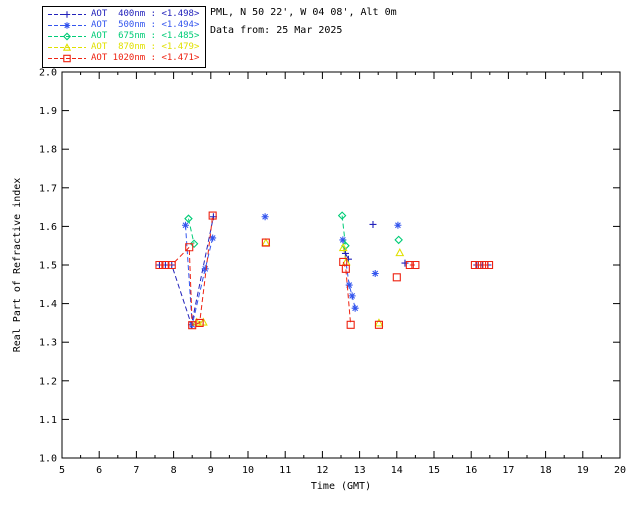 This screenshot has width=640, height=512. I want to click on legend-label-675nm: AOT 675nm : <1.485>, so click(145, 36).